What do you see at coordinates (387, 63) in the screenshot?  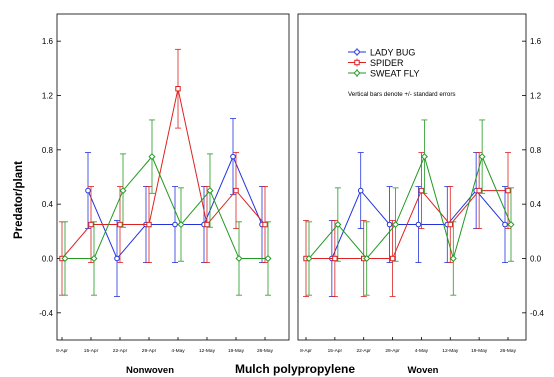 I see `legend-label: SPIDER` at bounding box center [387, 63].